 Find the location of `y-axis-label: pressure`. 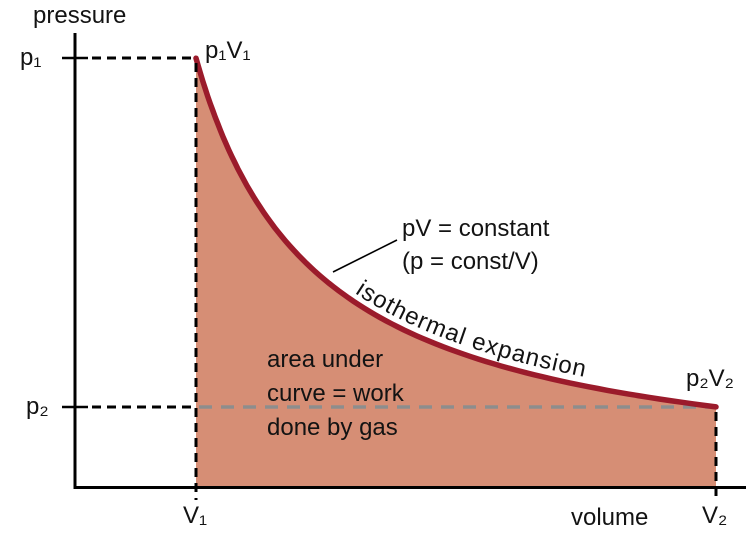

y-axis-label: pressure is located at coordinates (80, 15).